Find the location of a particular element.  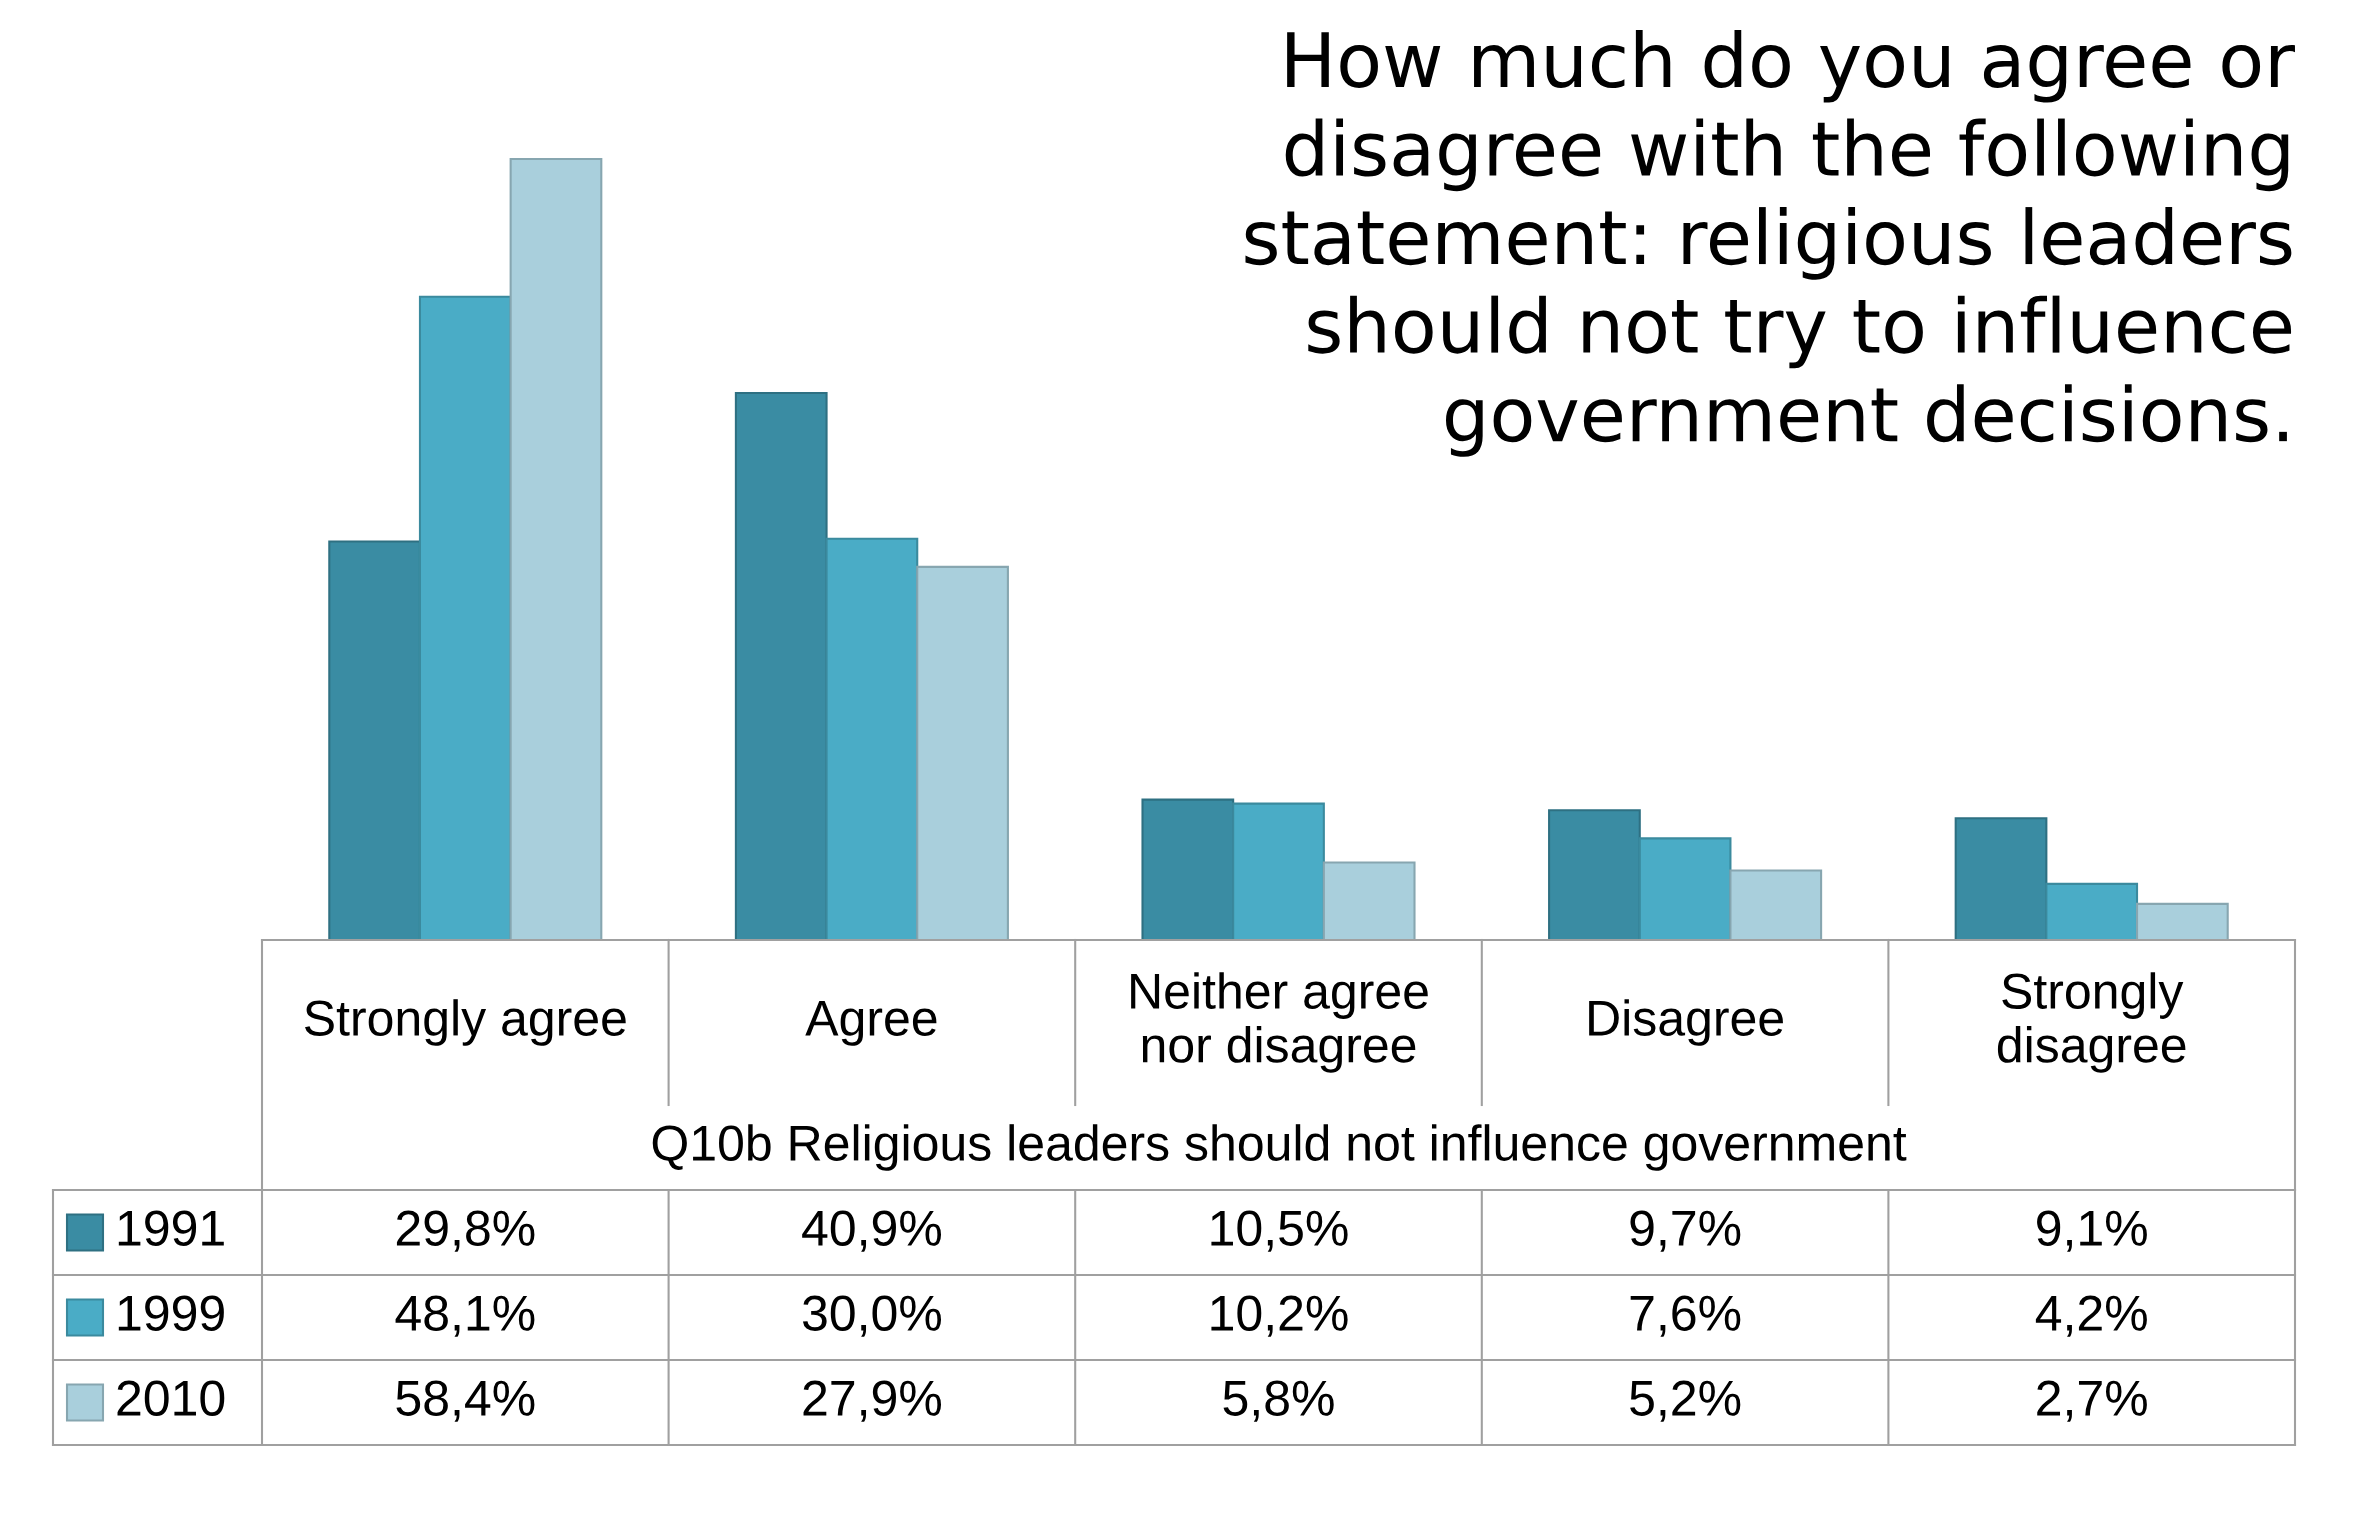

legend-label: 2010 is located at coordinates (171, 1398).